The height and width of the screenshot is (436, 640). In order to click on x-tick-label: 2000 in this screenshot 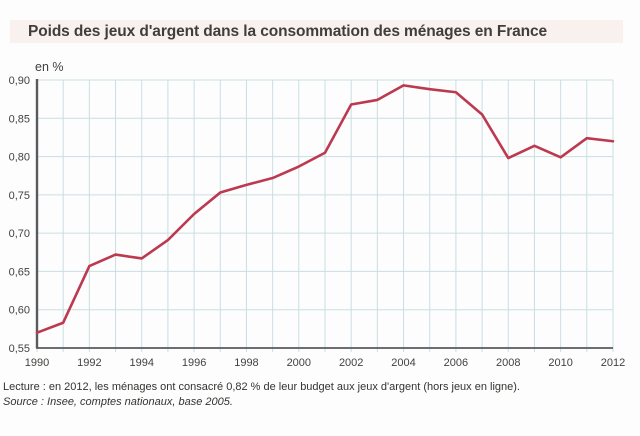, I will do `click(299, 363)`.